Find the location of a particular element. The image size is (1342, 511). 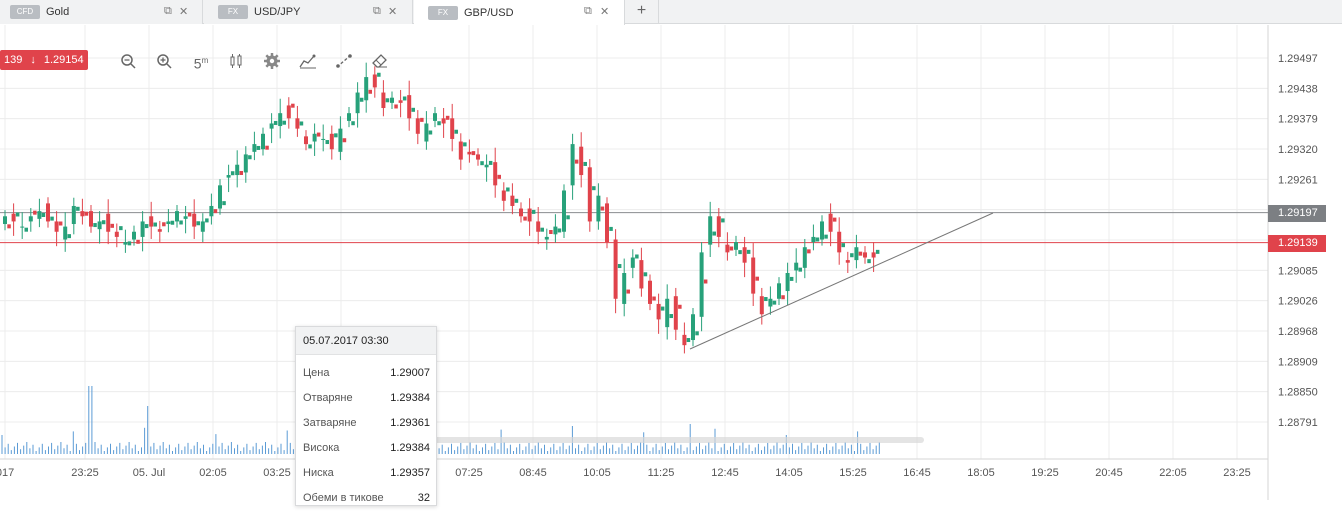

tooltip-value: 1.29384 is located at coordinates (410, 448).